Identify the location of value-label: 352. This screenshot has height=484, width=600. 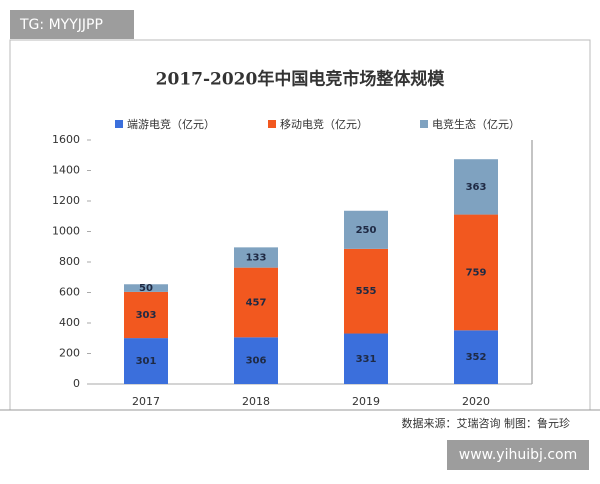
(476, 357).